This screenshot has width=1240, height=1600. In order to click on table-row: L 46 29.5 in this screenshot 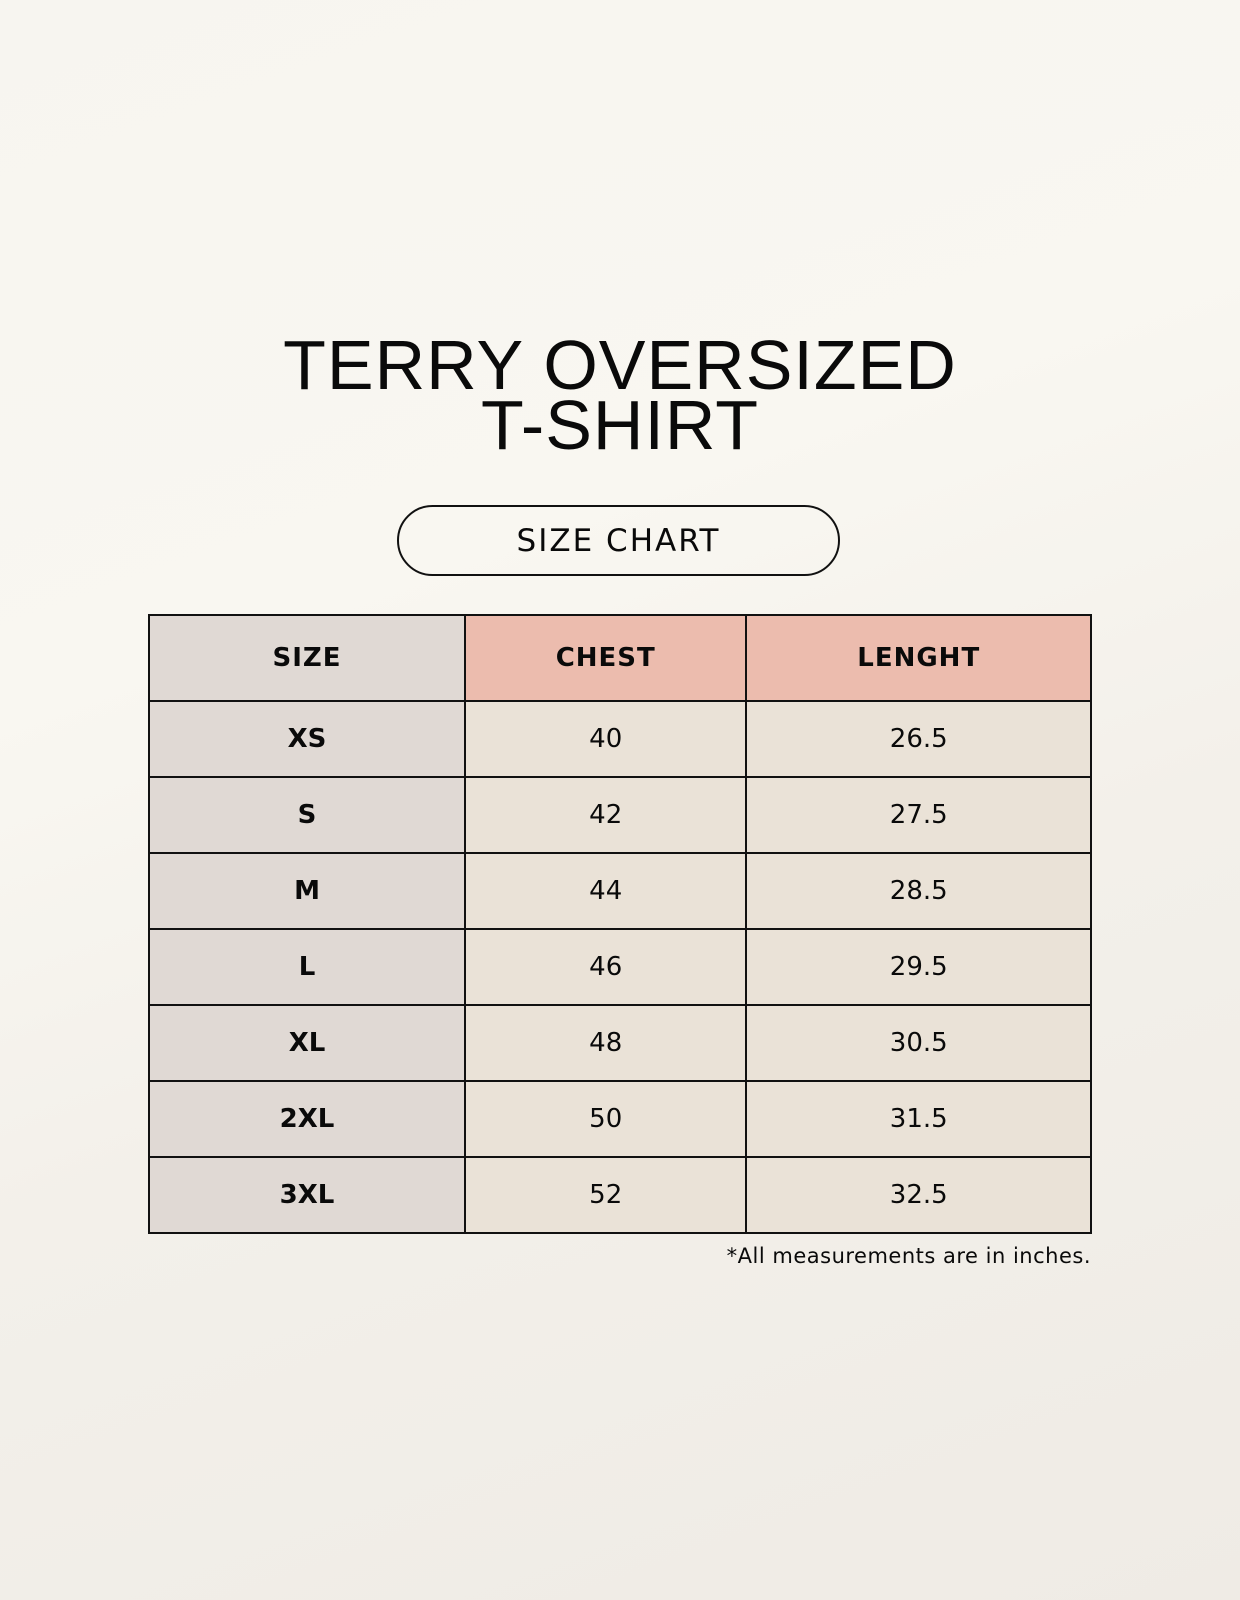, I will do `click(620, 967)`.